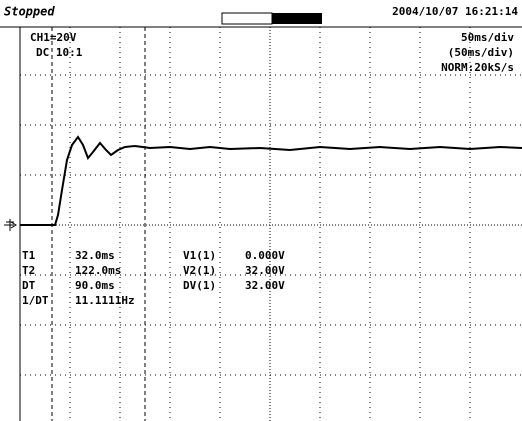  I want to click on measurement-cell: T1, so click(29, 255).